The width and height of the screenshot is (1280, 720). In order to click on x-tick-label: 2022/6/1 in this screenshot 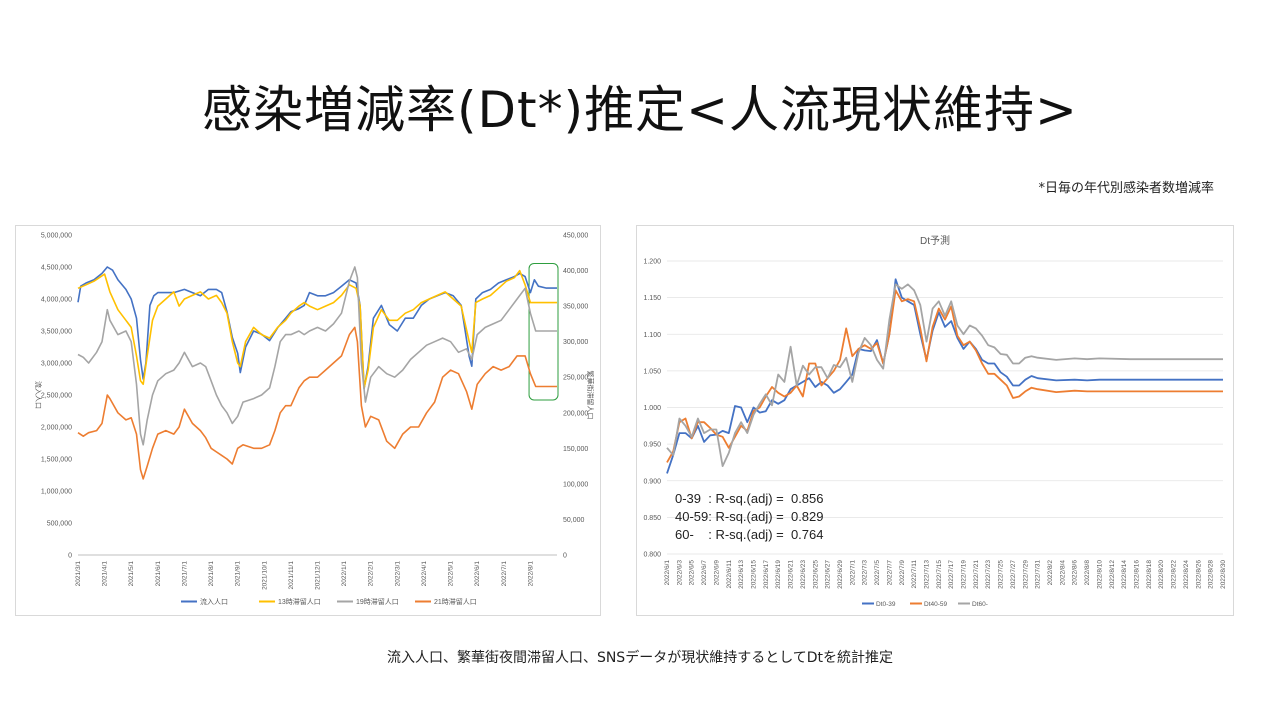, I will do `click(477, 574)`.